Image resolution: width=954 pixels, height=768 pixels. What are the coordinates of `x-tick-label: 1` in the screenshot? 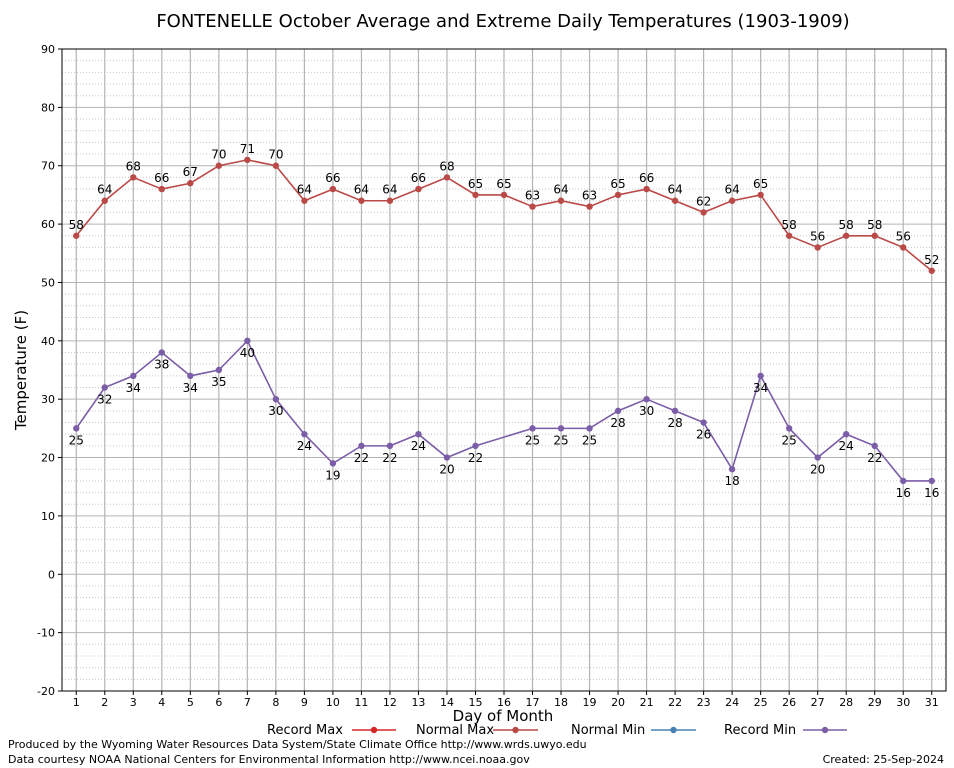 It's located at (76, 702).